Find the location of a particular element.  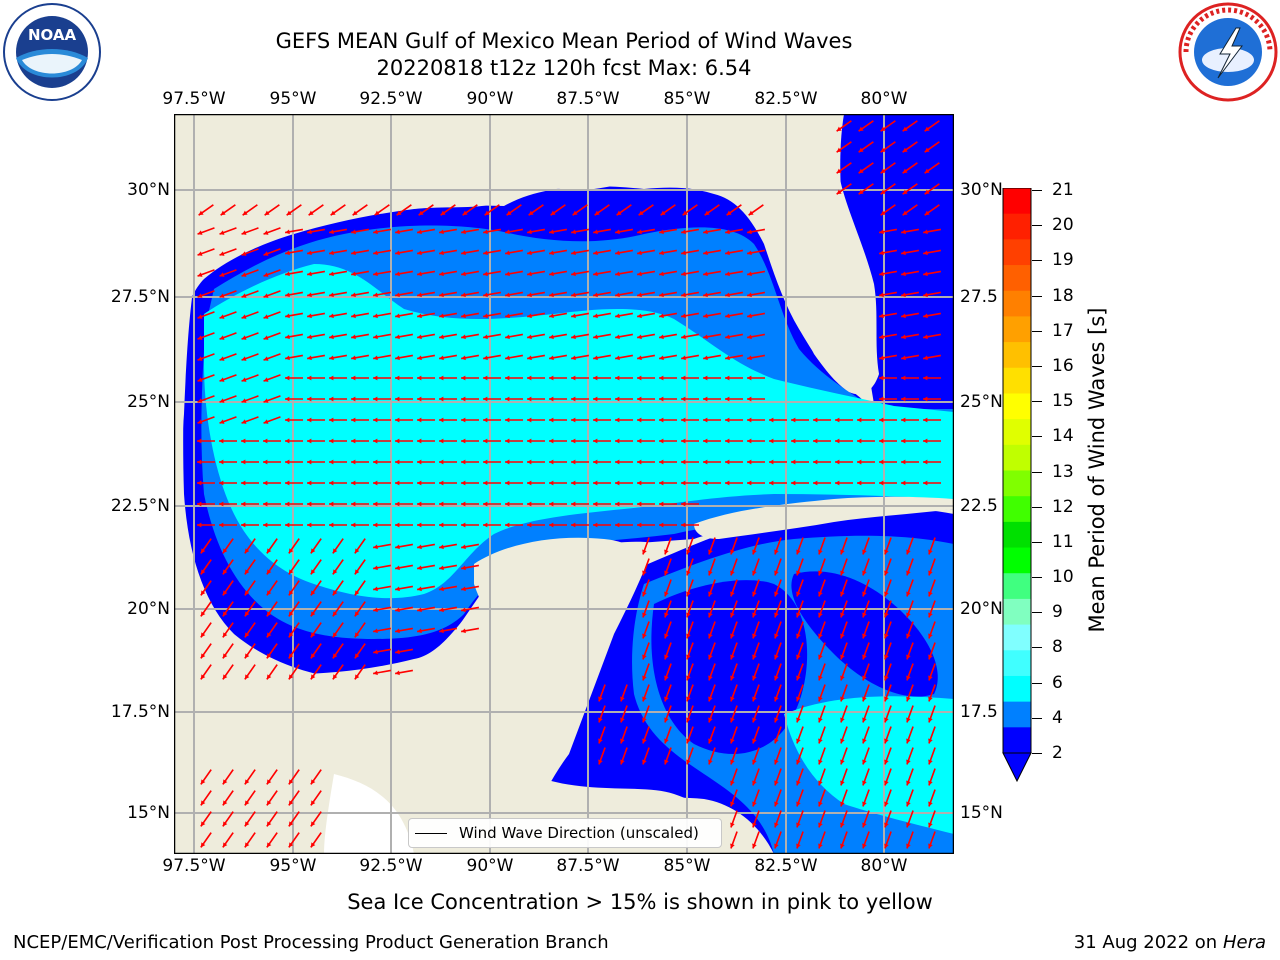

lat-left-tick-label: 30°N is located at coordinates (148, 190).